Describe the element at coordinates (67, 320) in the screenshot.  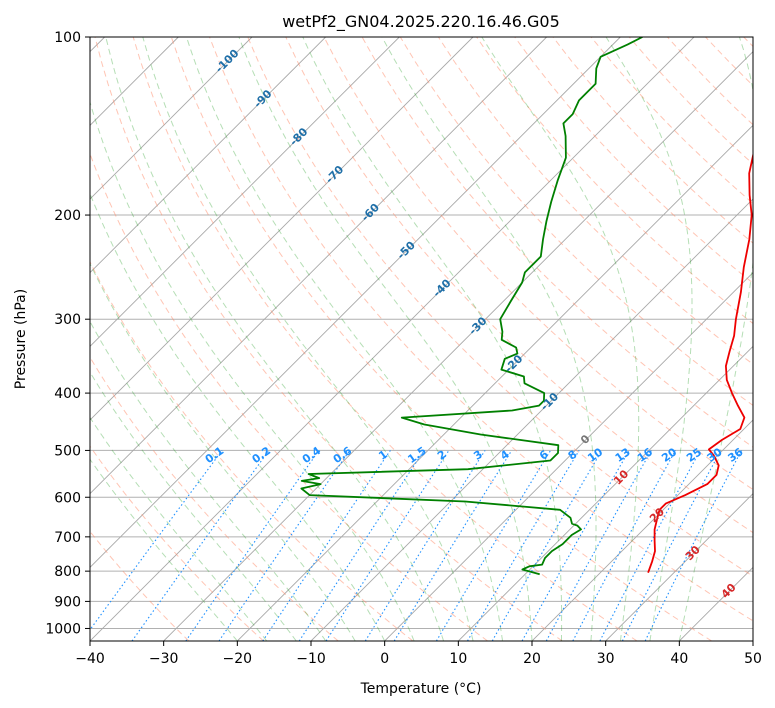
I see `y-tick-label: 300` at that location.